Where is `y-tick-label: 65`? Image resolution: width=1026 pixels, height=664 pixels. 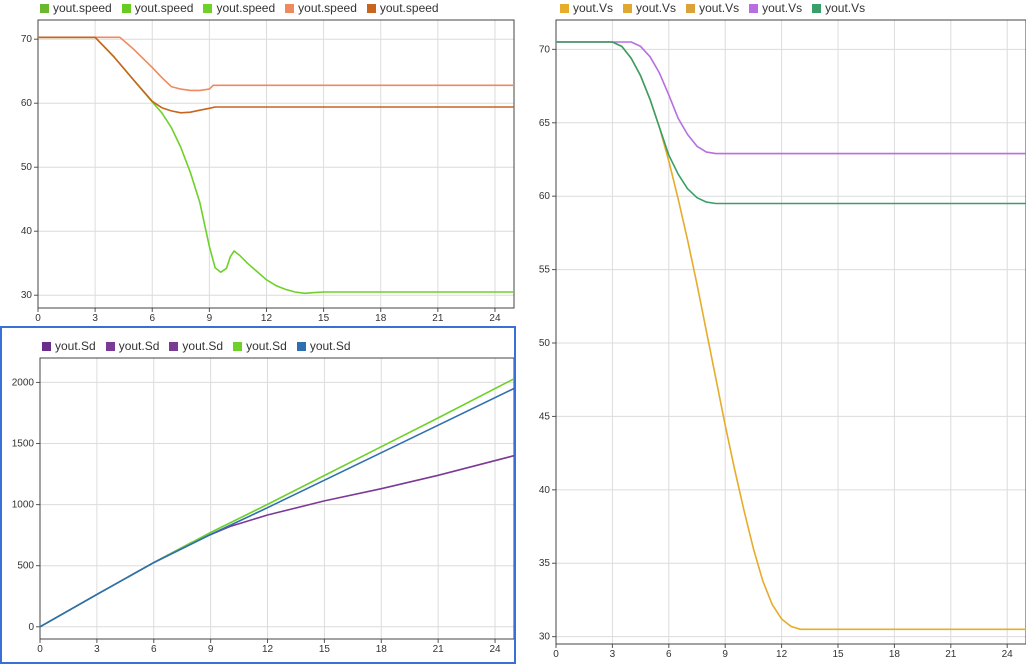
y-tick-label: 65 is located at coordinates (545, 123).